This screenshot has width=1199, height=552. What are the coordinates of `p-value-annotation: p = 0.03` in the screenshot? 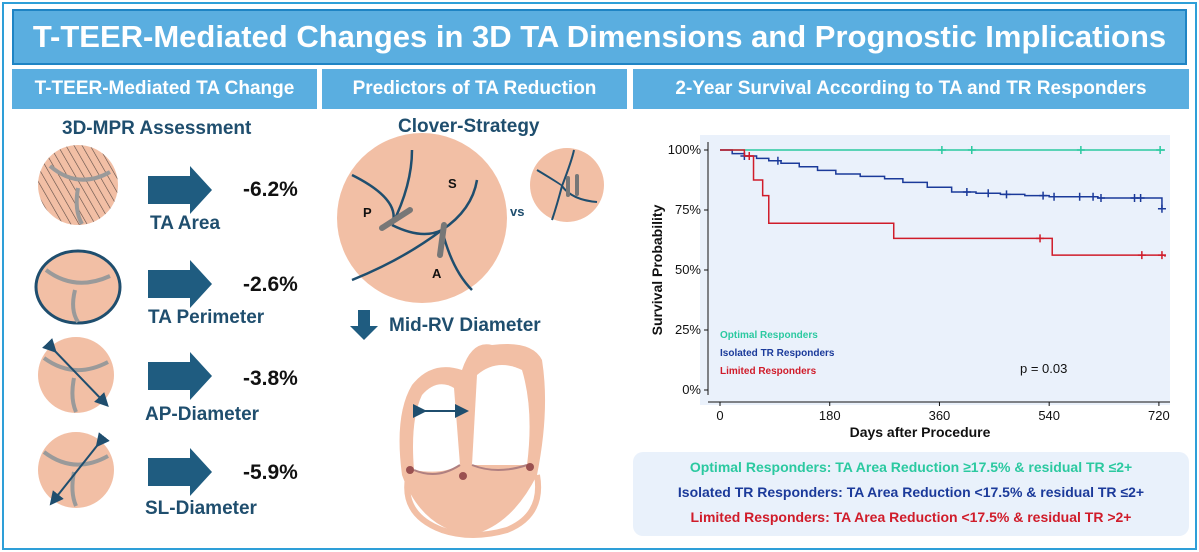 It's located at (1043, 368).